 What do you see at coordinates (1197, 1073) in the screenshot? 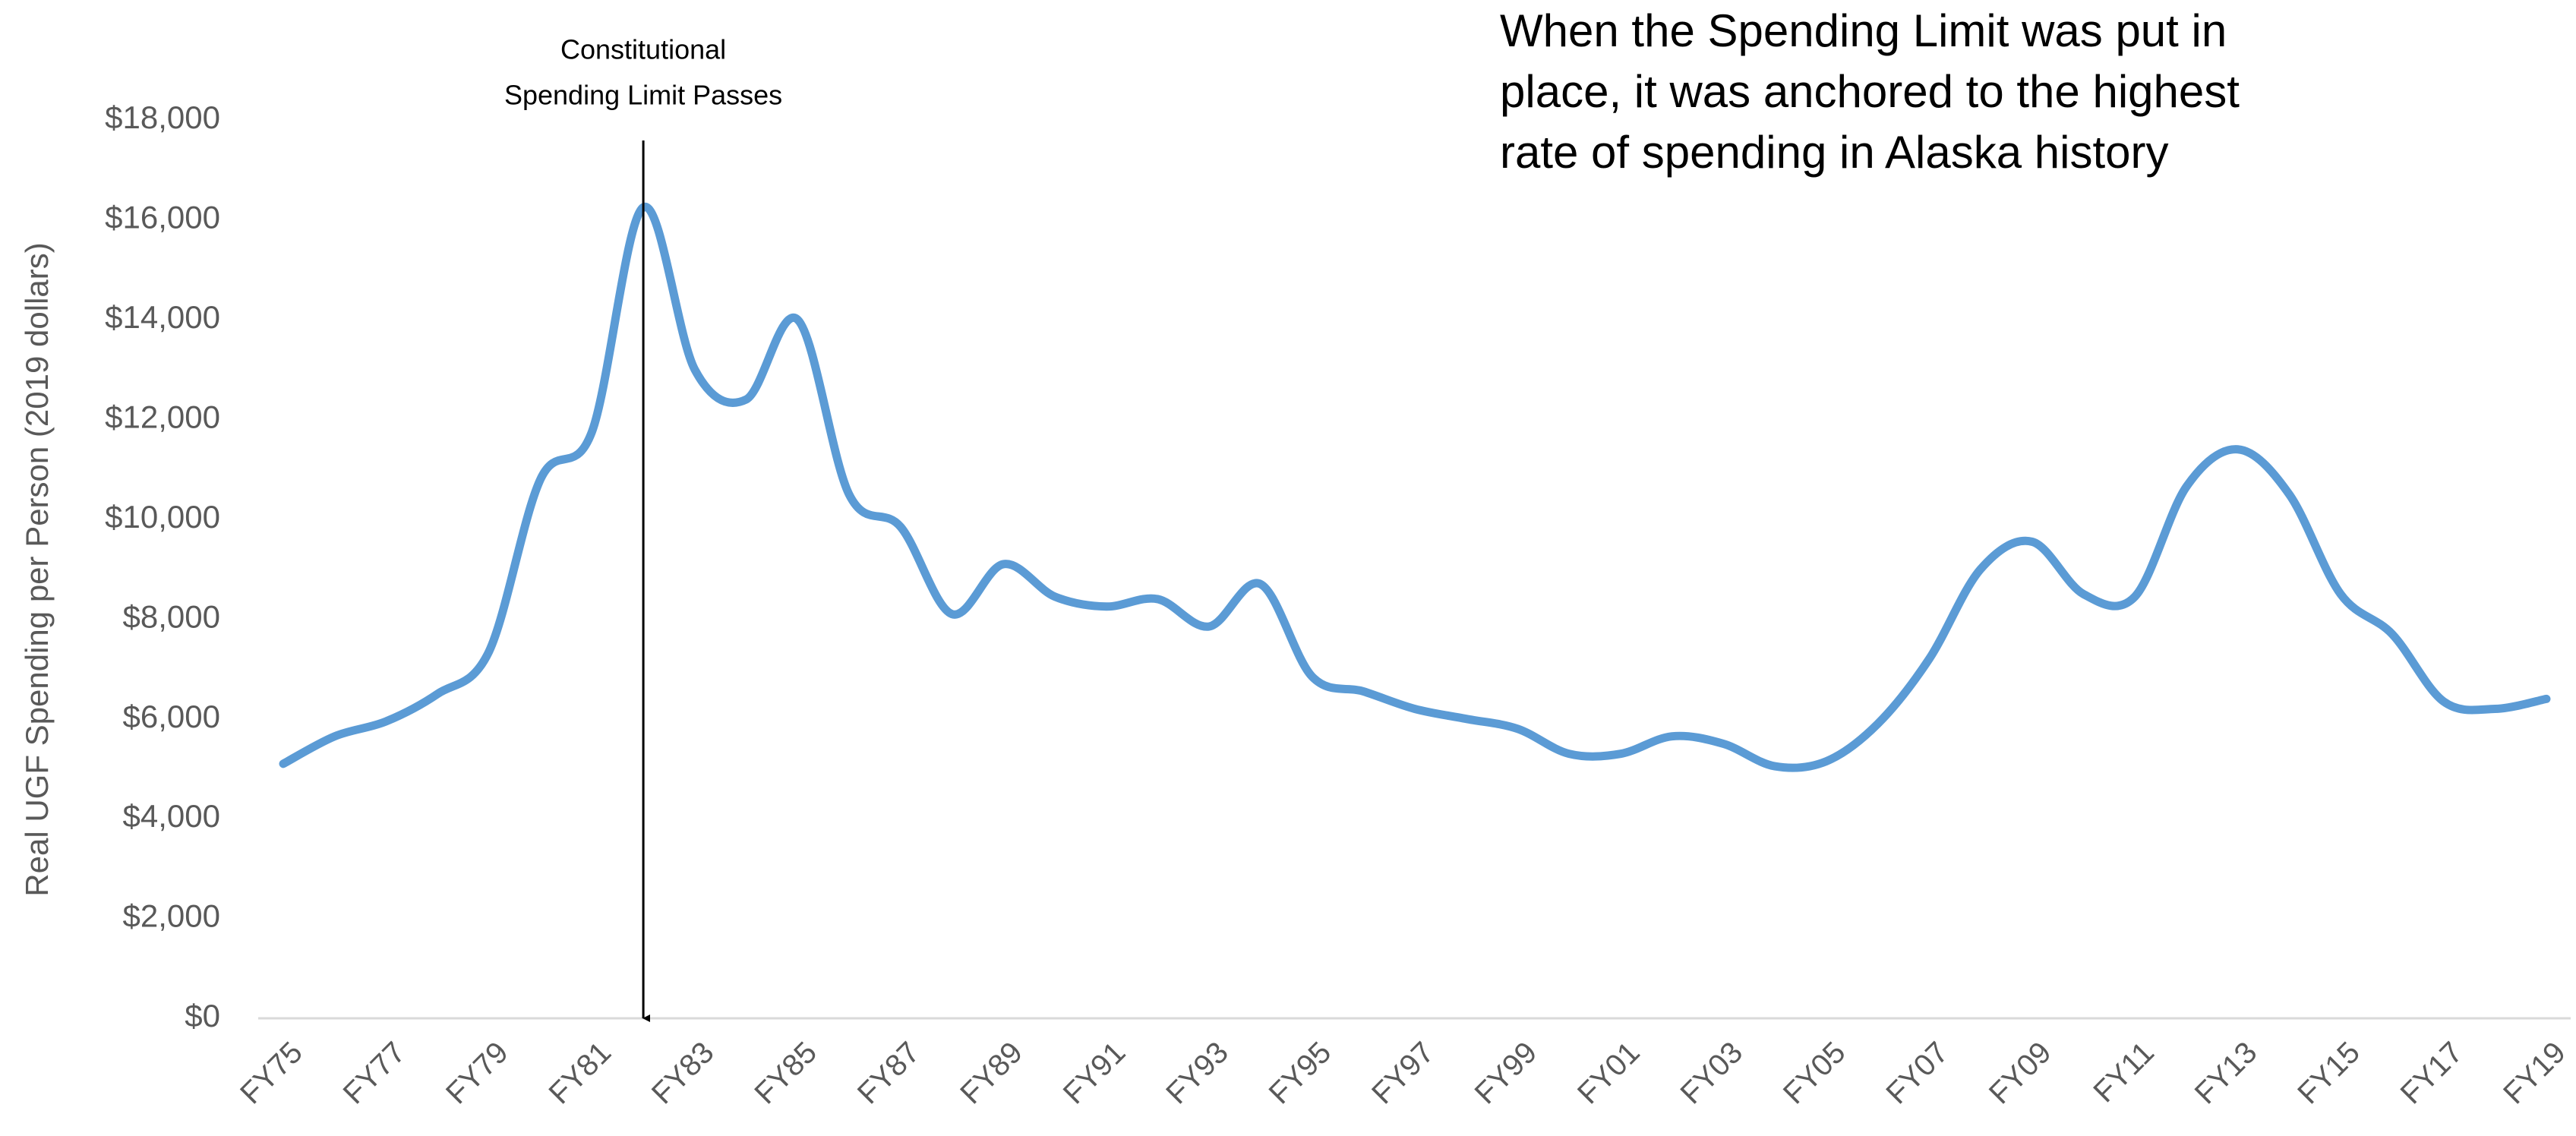
I see `x-tick-label: FY93` at bounding box center [1197, 1073].